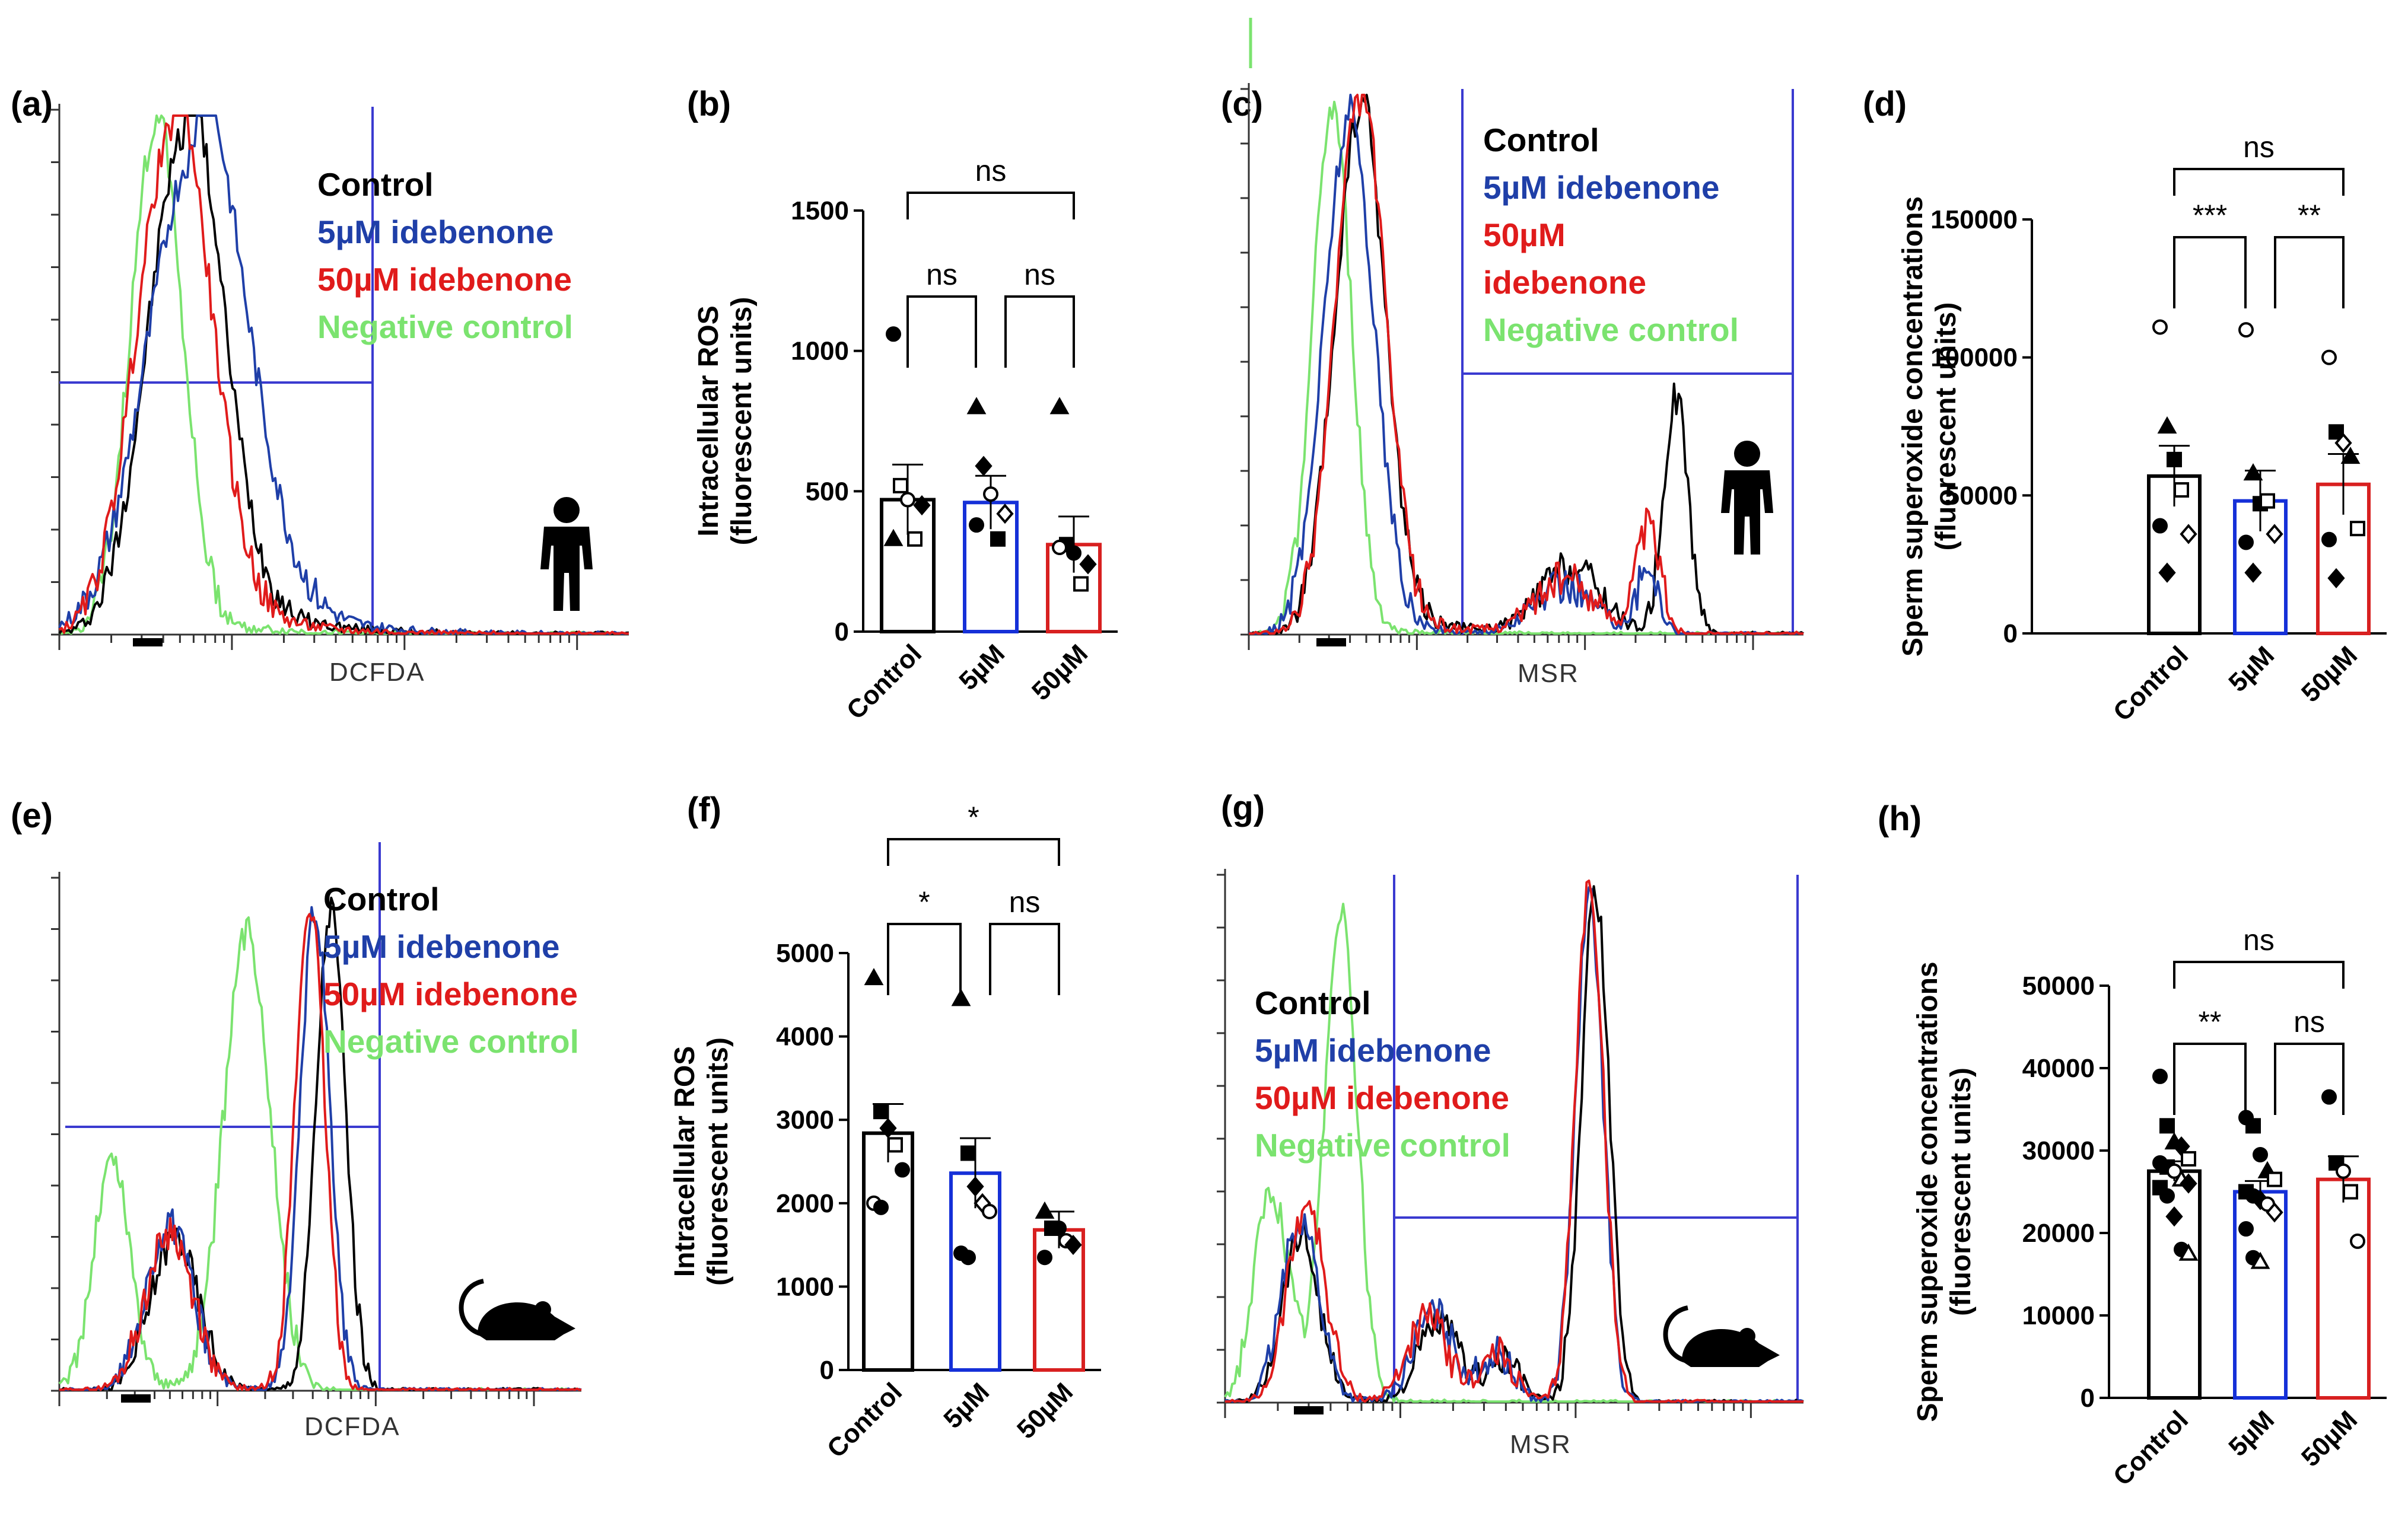  I want to click on y-tick-label: 150000, so click(1974, 219).